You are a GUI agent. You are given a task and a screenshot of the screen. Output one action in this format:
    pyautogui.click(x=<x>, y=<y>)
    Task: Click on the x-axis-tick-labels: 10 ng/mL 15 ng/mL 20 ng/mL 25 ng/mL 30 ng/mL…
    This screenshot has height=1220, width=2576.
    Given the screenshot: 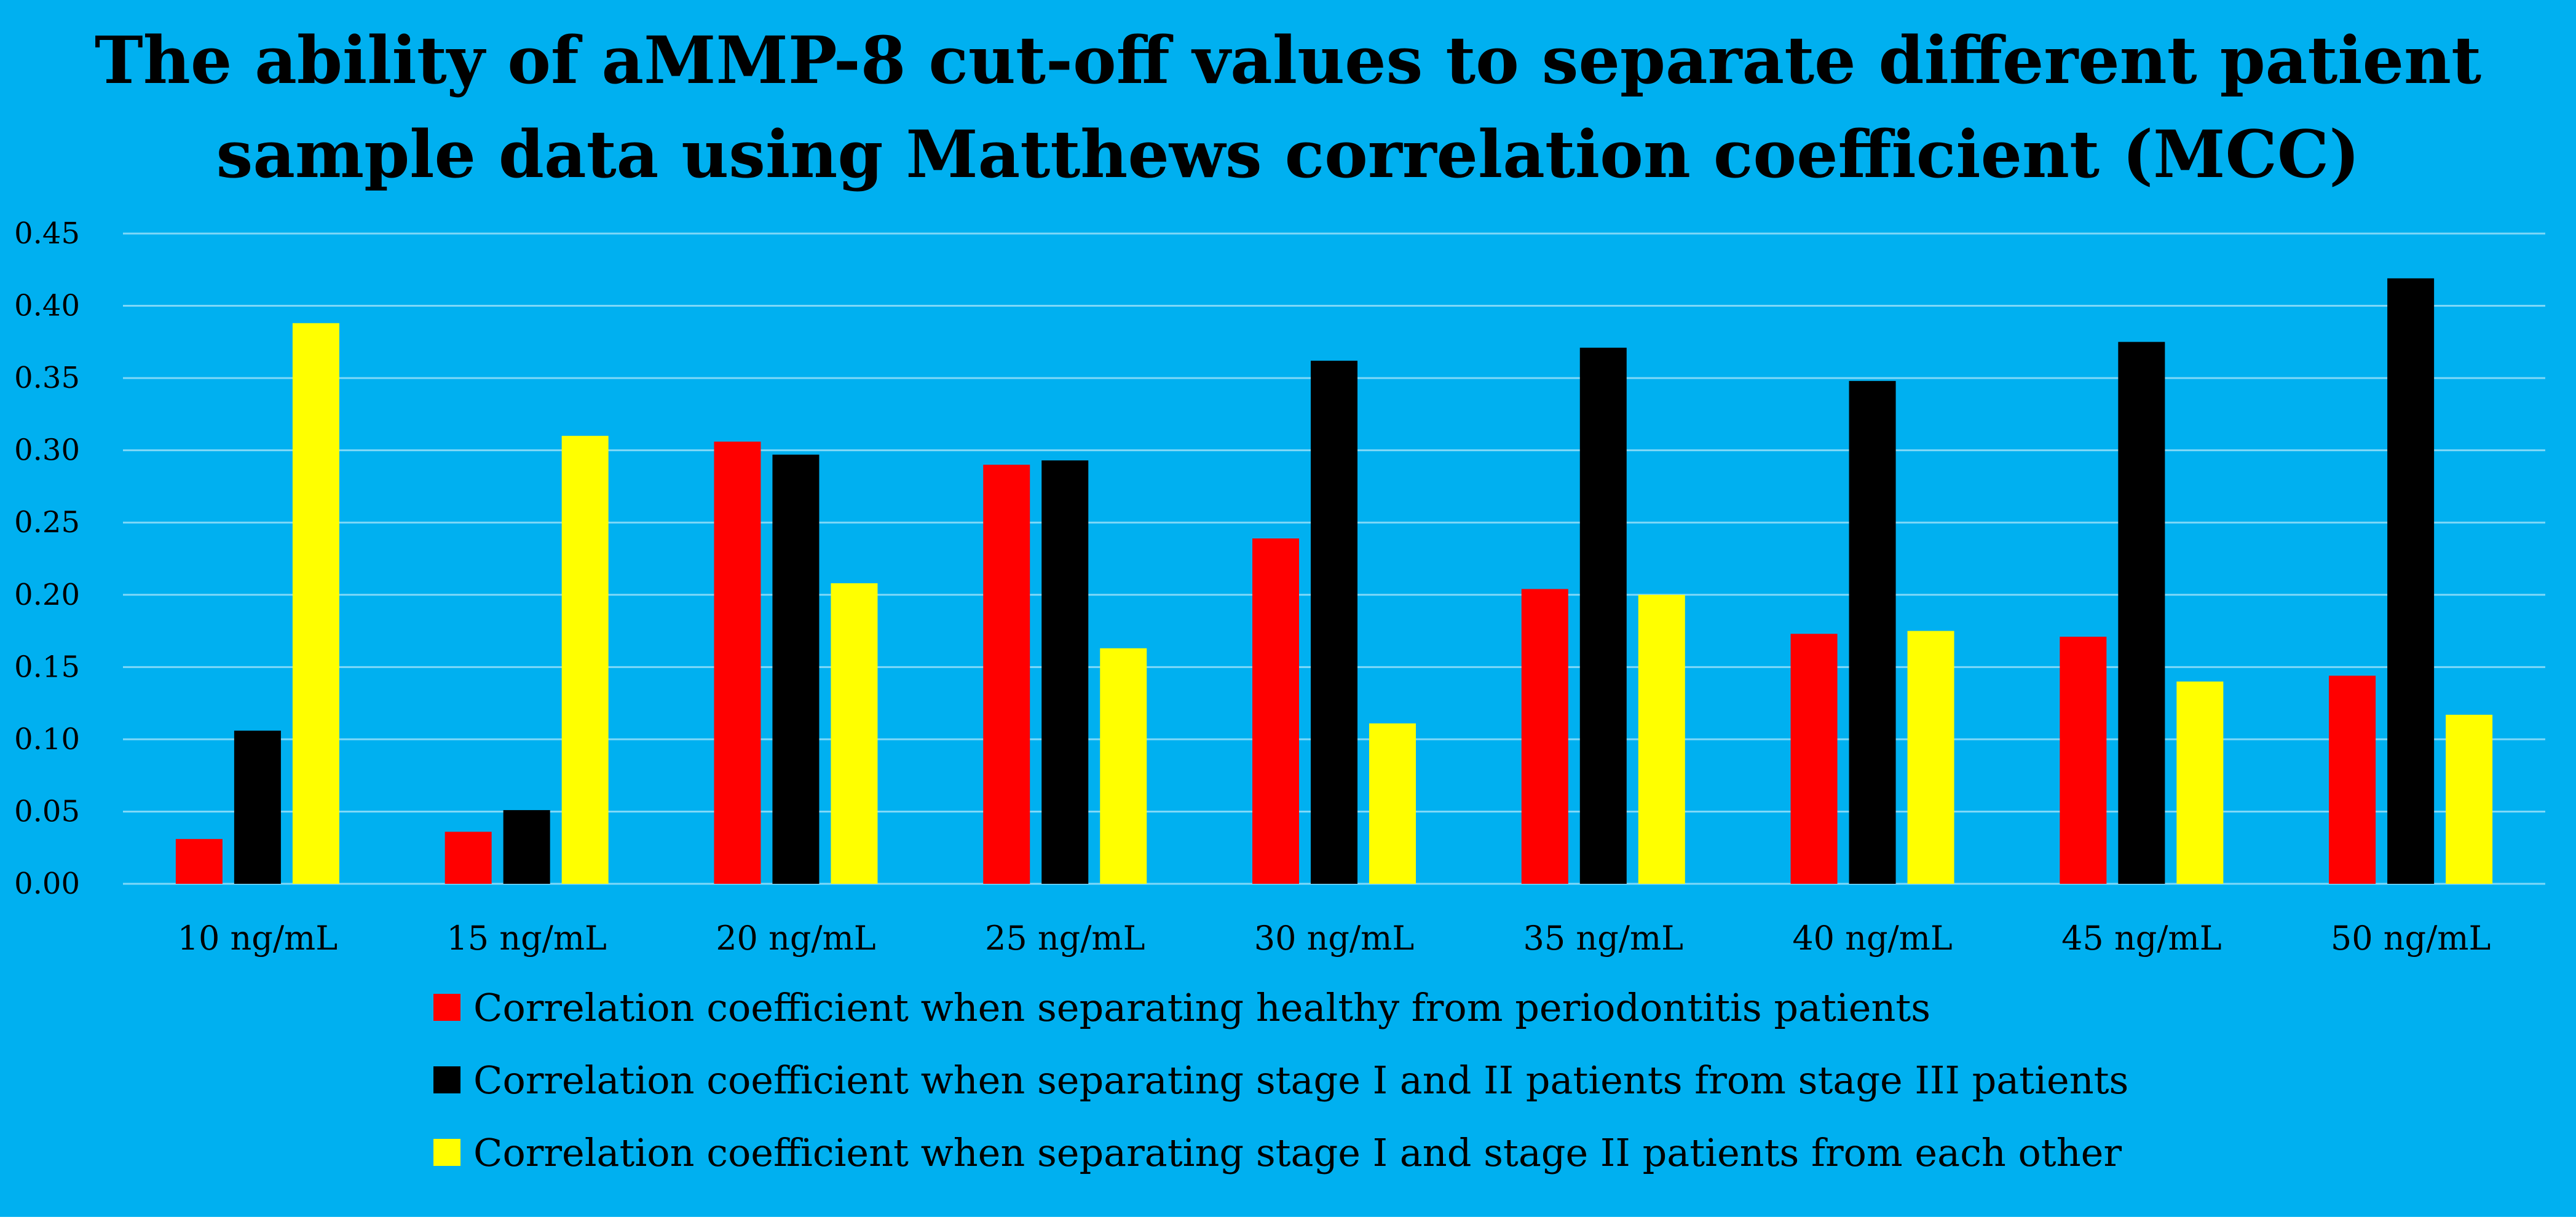 What is the action you would take?
    pyautogui.click(x=1334, y=939)
    